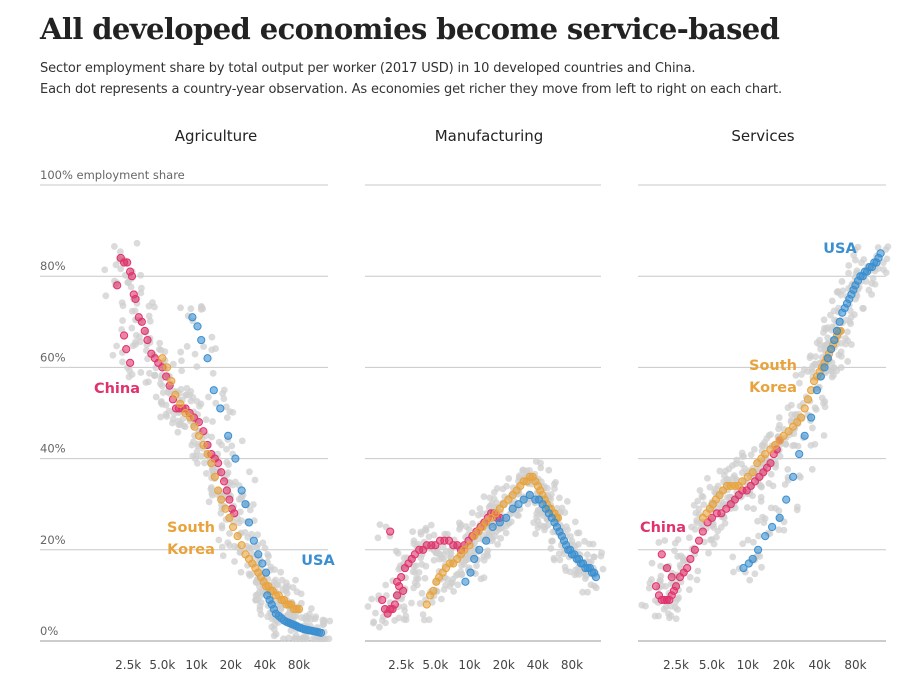  I want to click on panel-title-agriculture: Agriculture, so click(216, 136).